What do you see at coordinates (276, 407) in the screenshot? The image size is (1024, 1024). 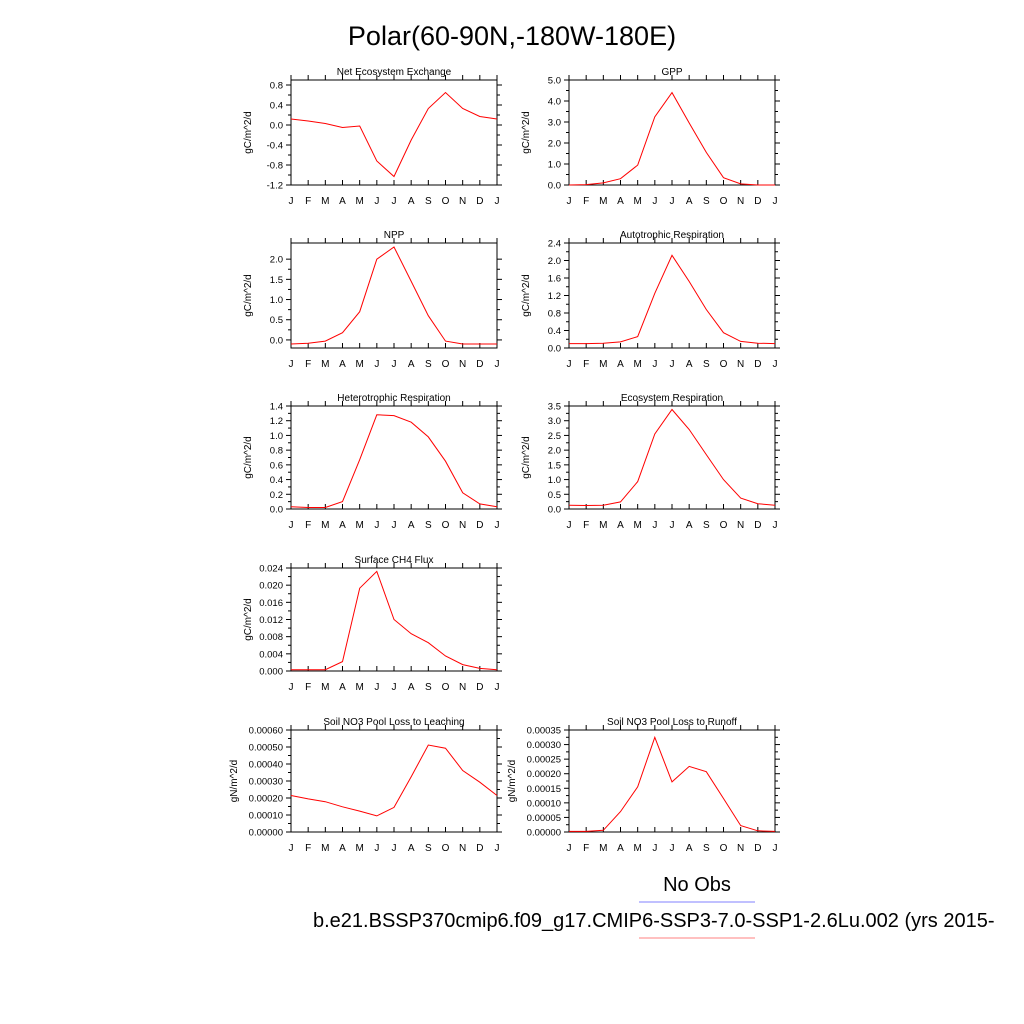 I see `y-tick-label: 1.4` at bounding box center [276, 407].